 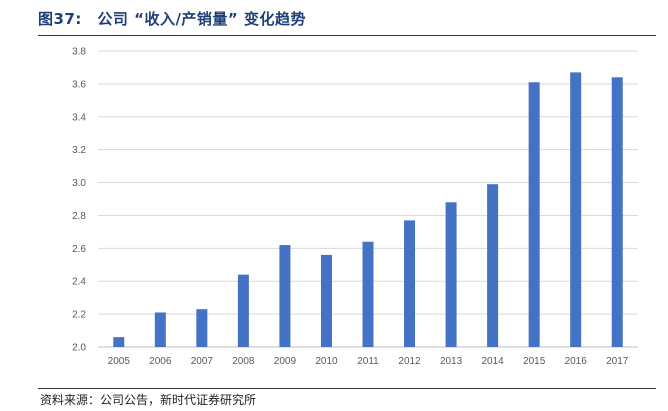 I want to click on x-tick-label: 2009, so click(x=285, y=361).